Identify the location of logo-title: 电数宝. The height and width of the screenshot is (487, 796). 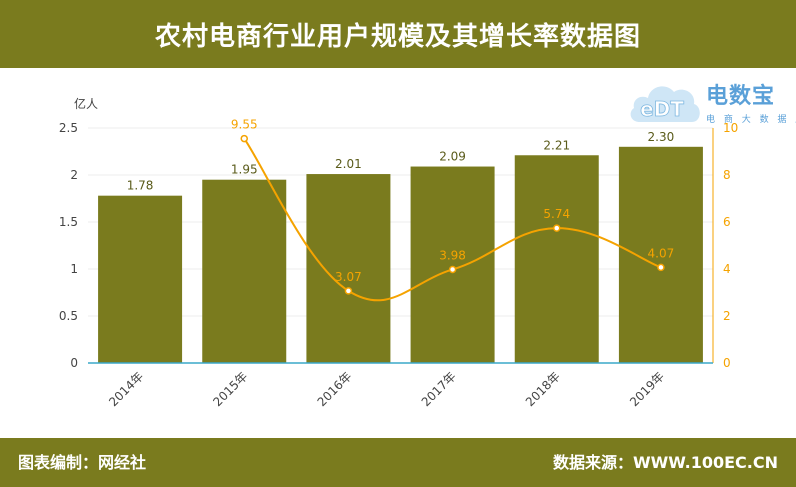
(741, 96).